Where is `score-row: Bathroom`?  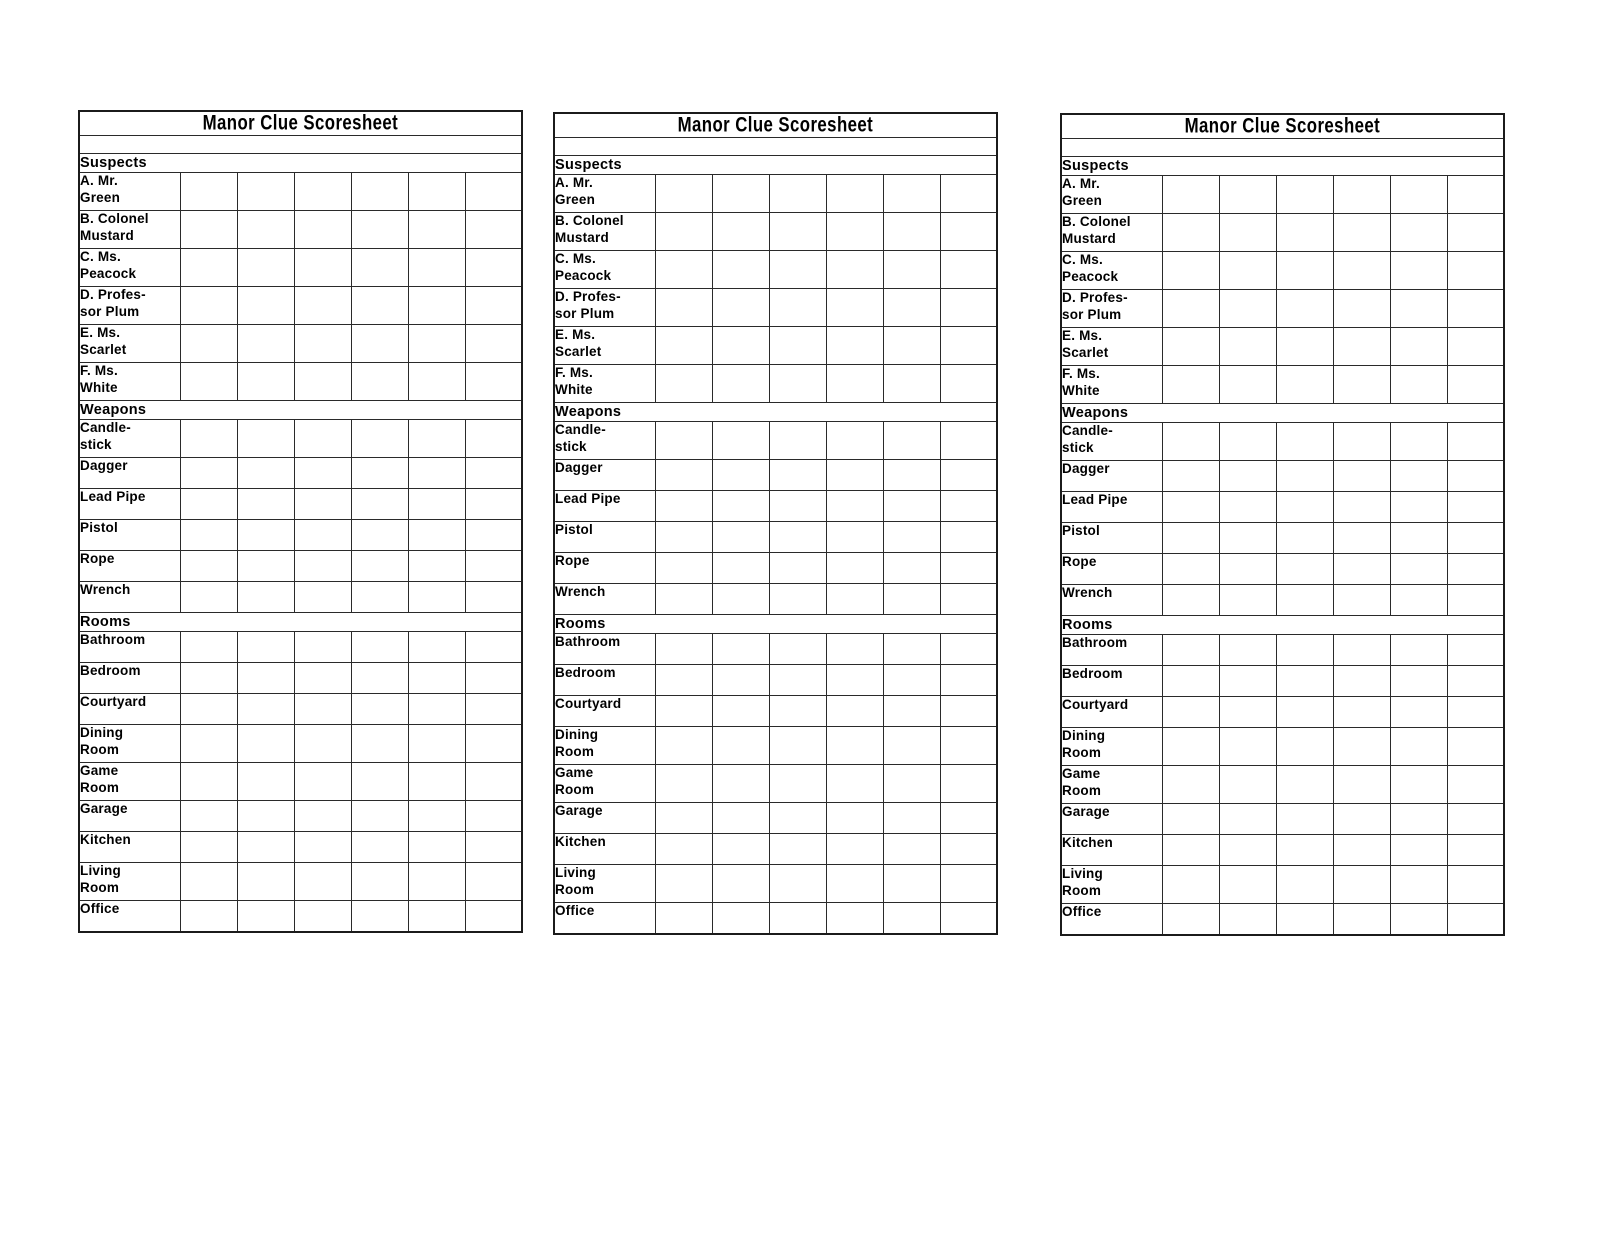 score-row: Bathroom is located at coordinates (1282, 650).